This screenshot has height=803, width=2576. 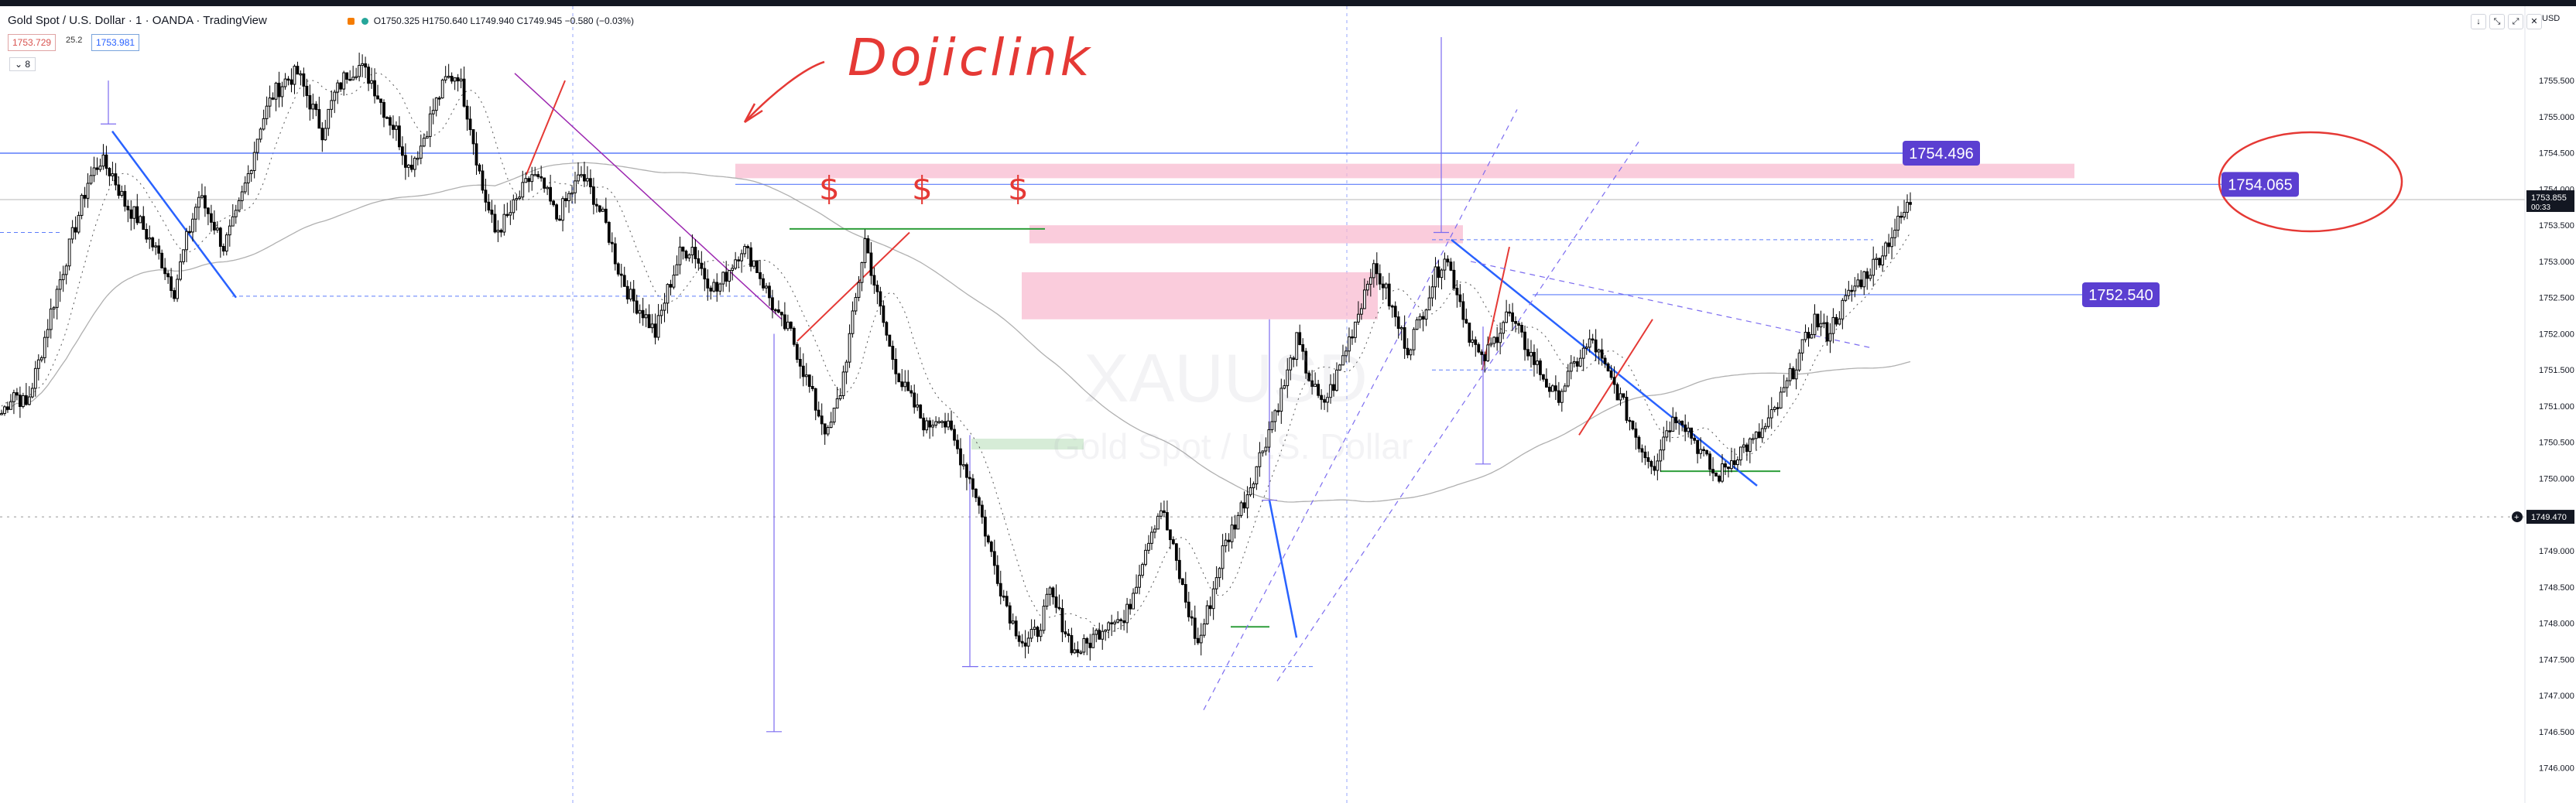 I want to click on currency-label: USD, so click(x=2551, y=19).